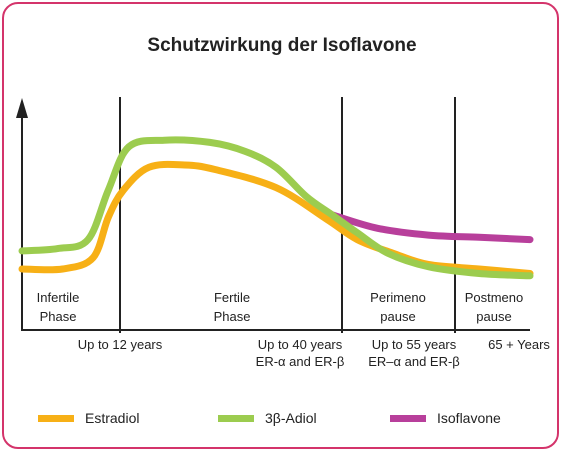 This screenshot has height=454, width=565. Describe the element at coordinates (232, 297) in the screenshot. I see `phase-label: Fertile` at that location.